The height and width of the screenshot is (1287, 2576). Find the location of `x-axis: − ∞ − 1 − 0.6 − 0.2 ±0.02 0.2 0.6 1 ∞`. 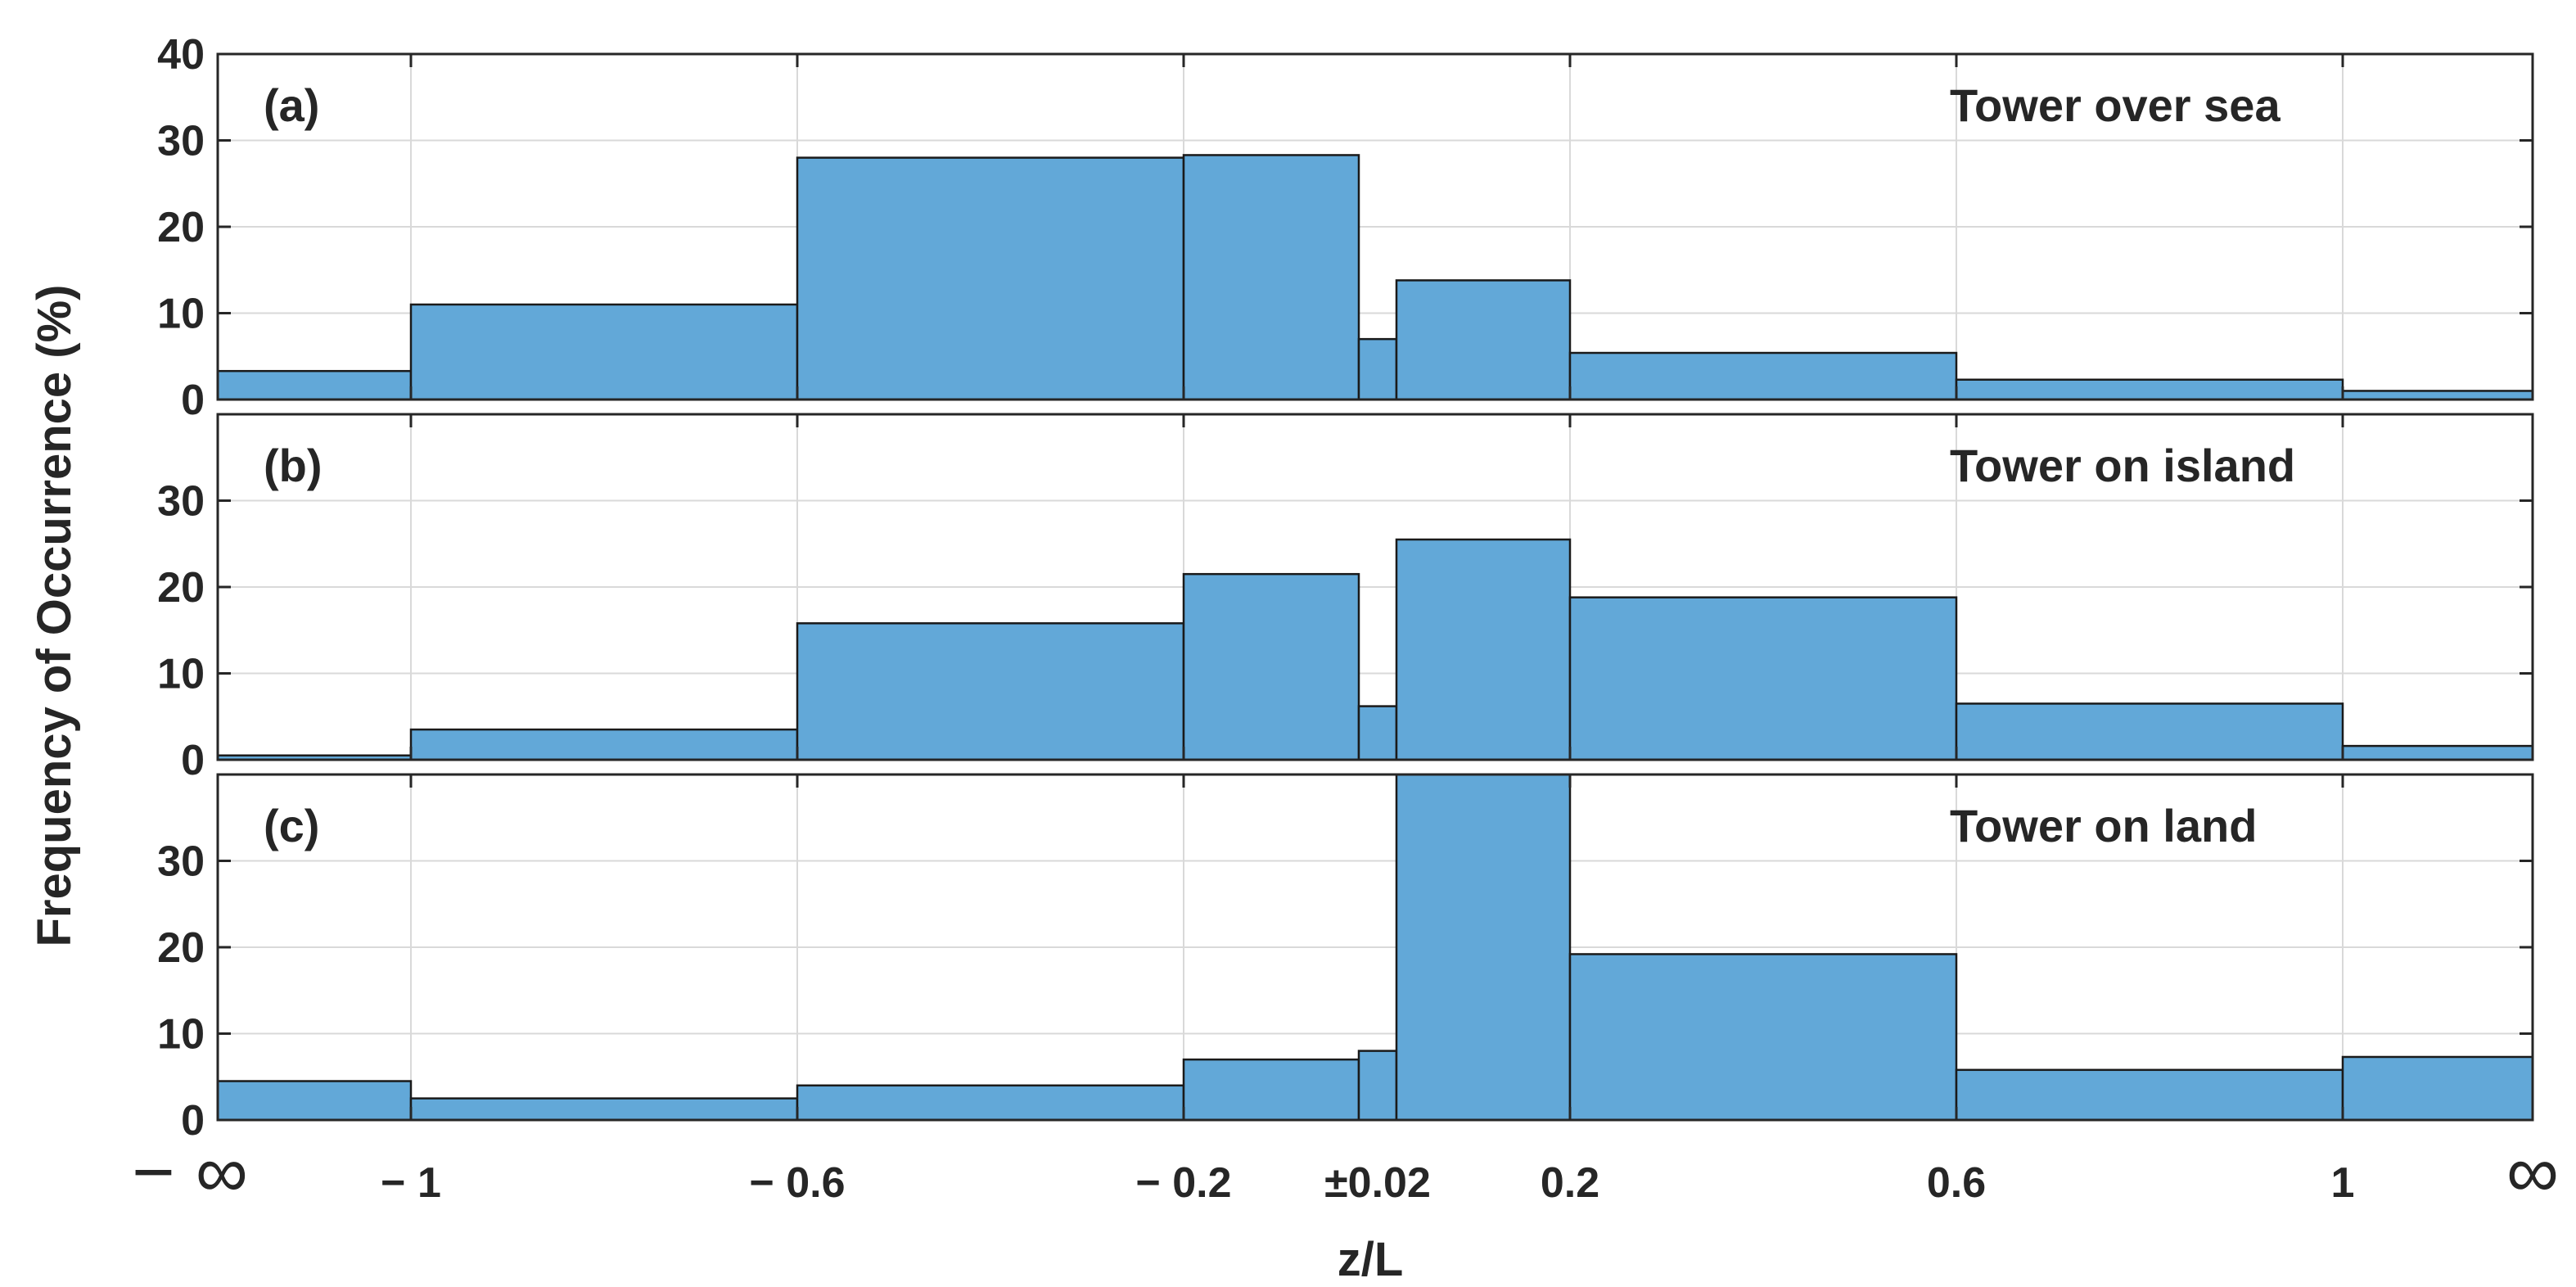

x-axis: − ∞ − 1 − 0.6 − 0.2 ±0.02 0.2 0.6 1 ∞ is located at coordinates (1345, 1172).